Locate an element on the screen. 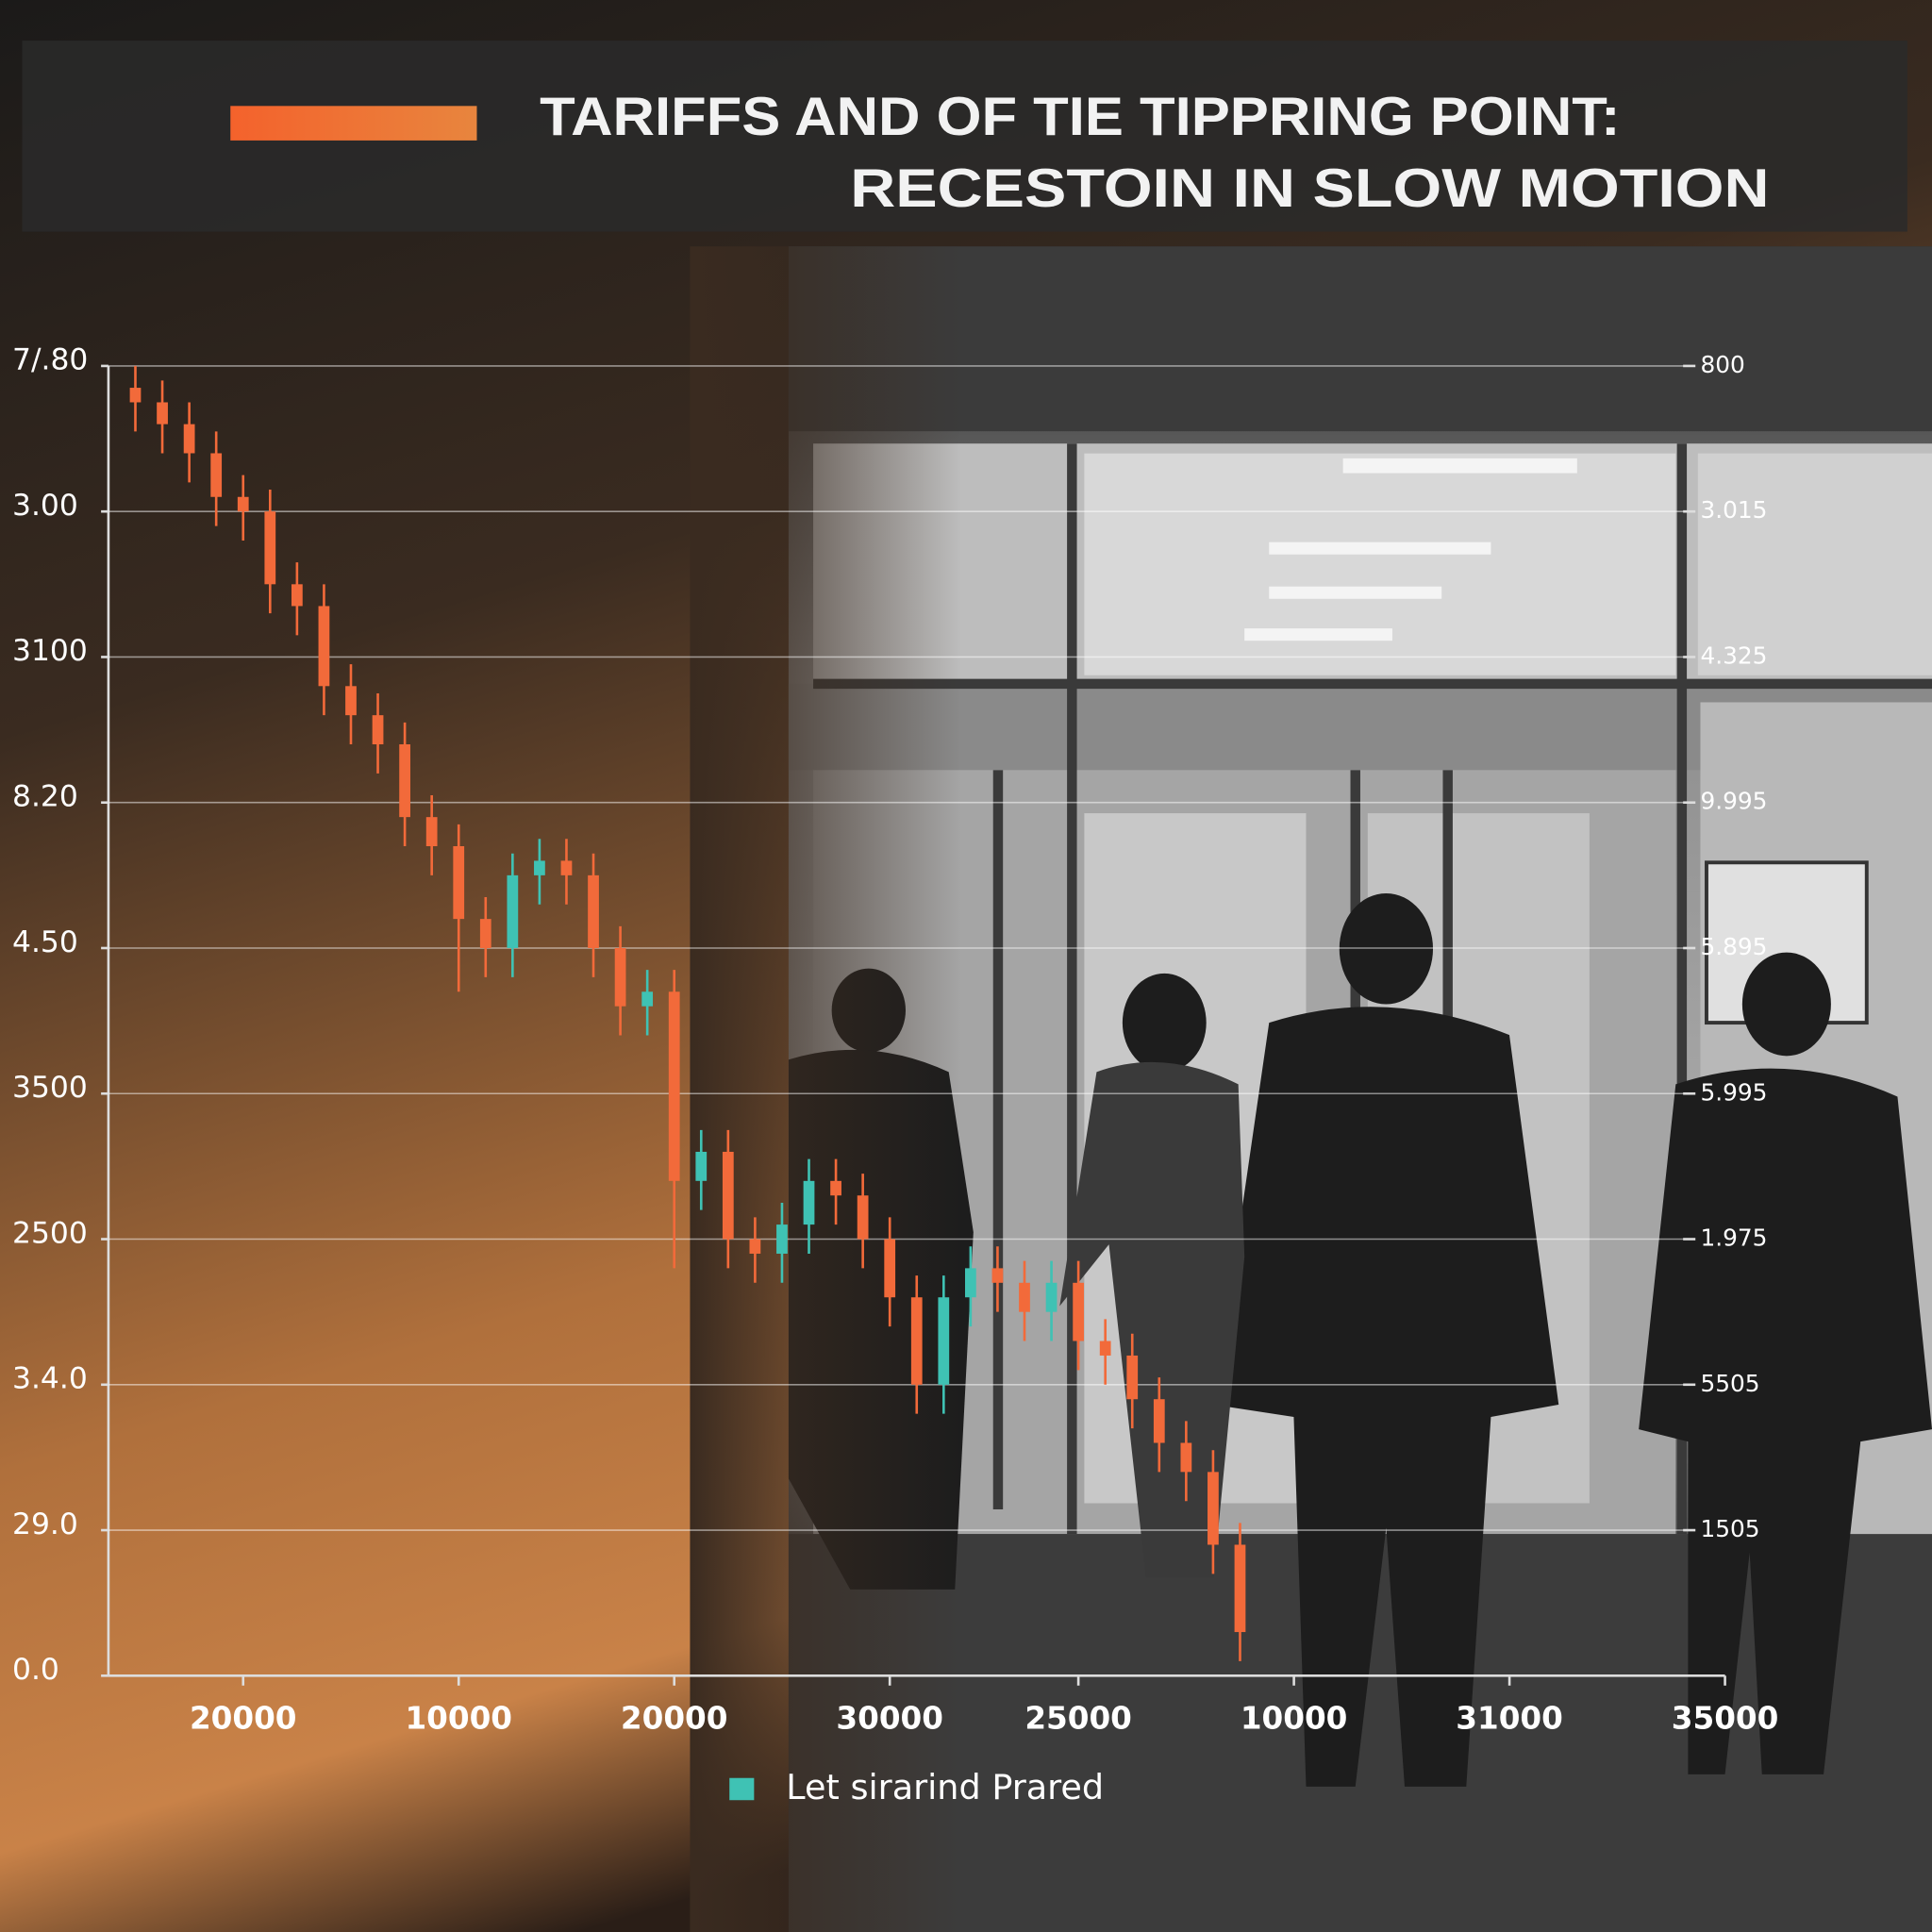 This screenshot has width=1932, height=1932. y-tick-label: 3.4.0 is located at coordinates (50, 1379).